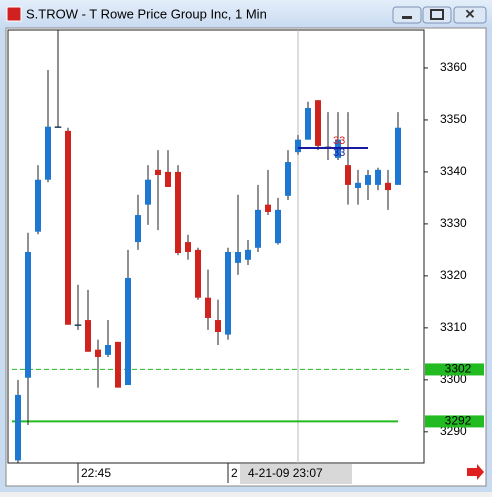  I want to click on scroll-arrow, so click(475, 472).